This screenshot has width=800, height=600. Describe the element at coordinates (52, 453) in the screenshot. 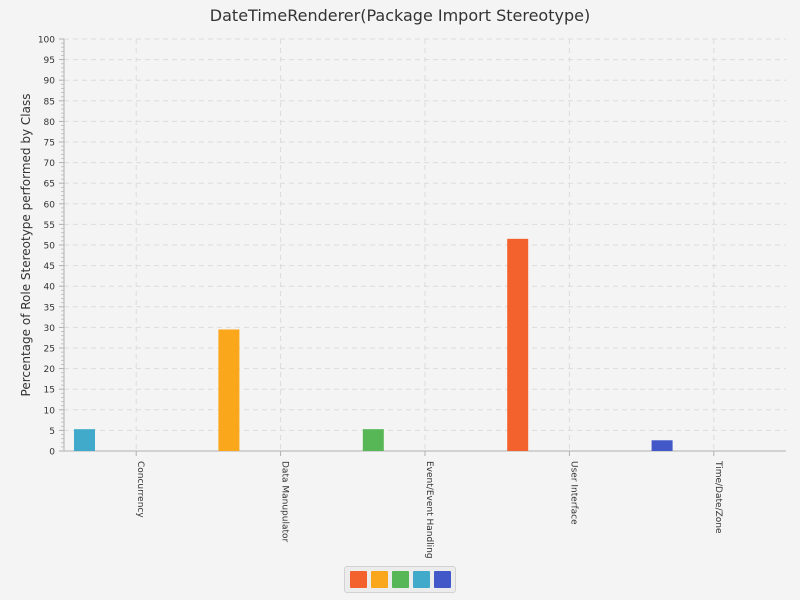

I see `y-tick-label: 0` at that location.